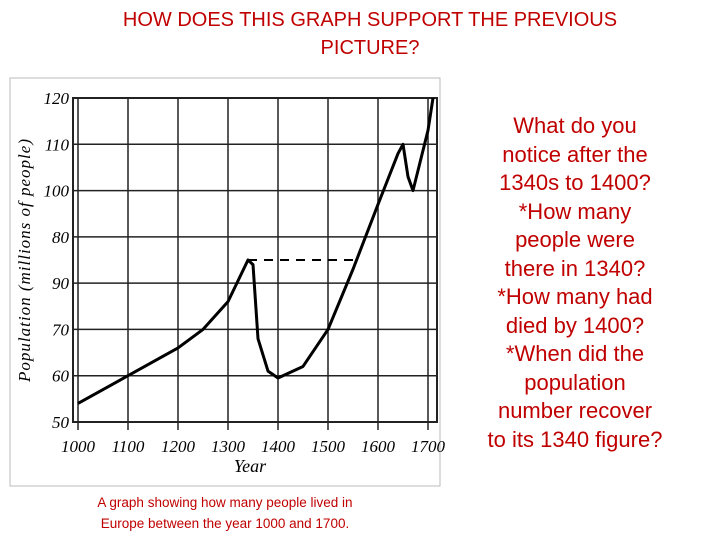 This screenshot has height=540, width=720. What do you see at coordinates (228, 446) in the screenshot?
I see `x-tick-label: 1300` at bounding box center [228, 446].